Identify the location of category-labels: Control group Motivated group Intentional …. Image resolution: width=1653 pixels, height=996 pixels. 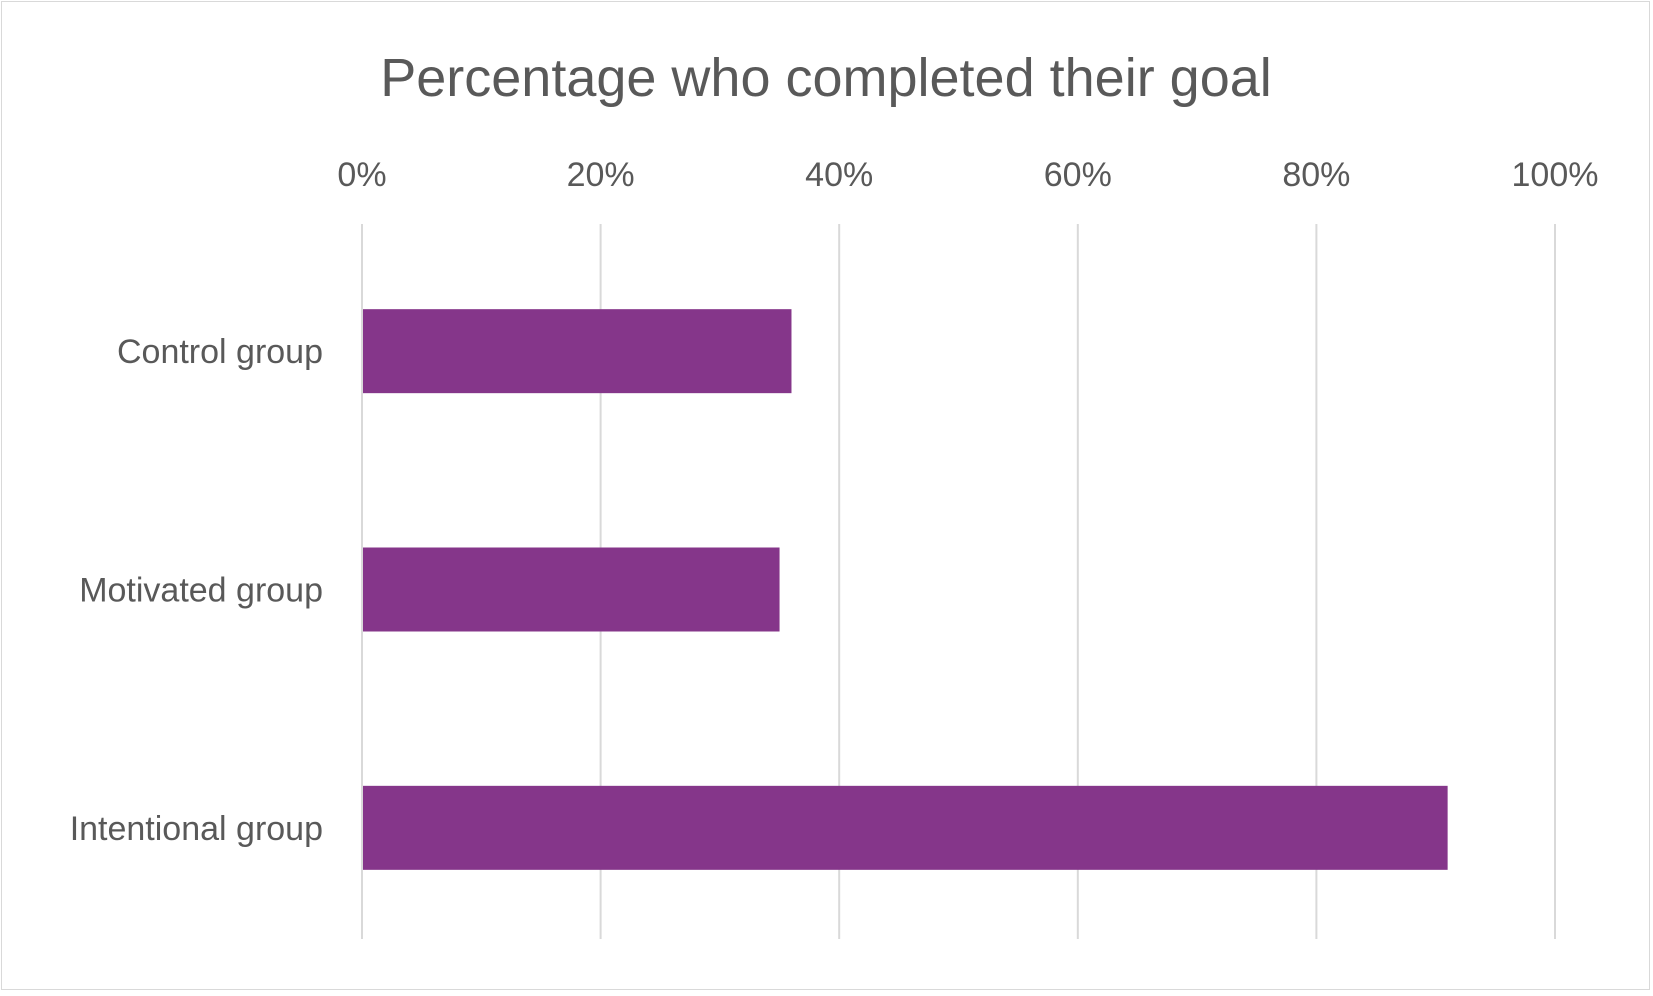
(196, 590).